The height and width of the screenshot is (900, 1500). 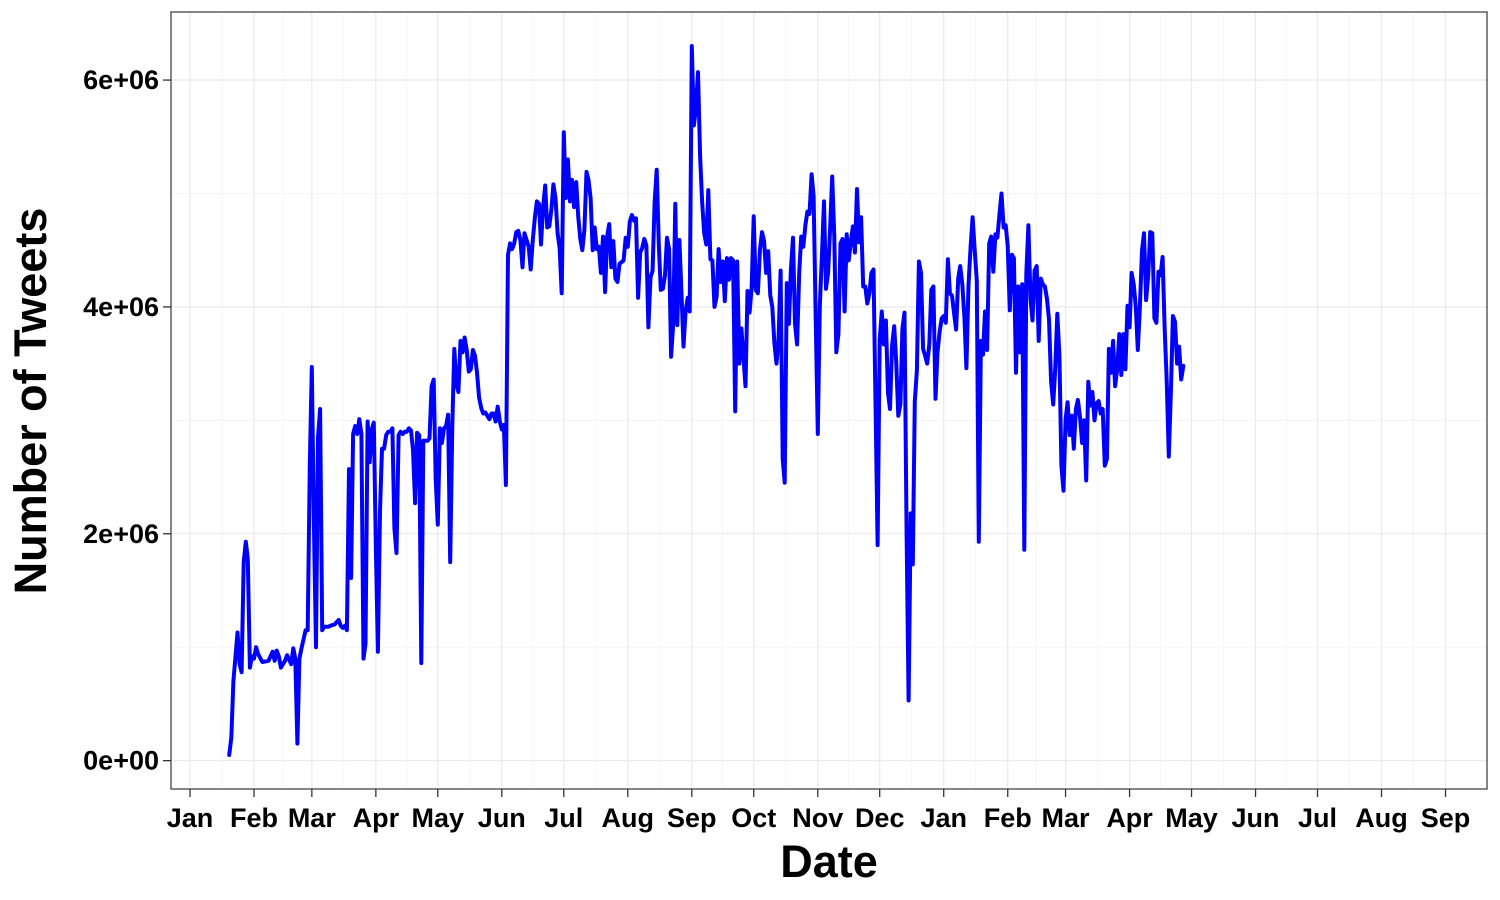 What do you see at coordinates (817, 818) in the screenshot?
I see `x-tick-label: Nov` at bounding box center [817, 818].